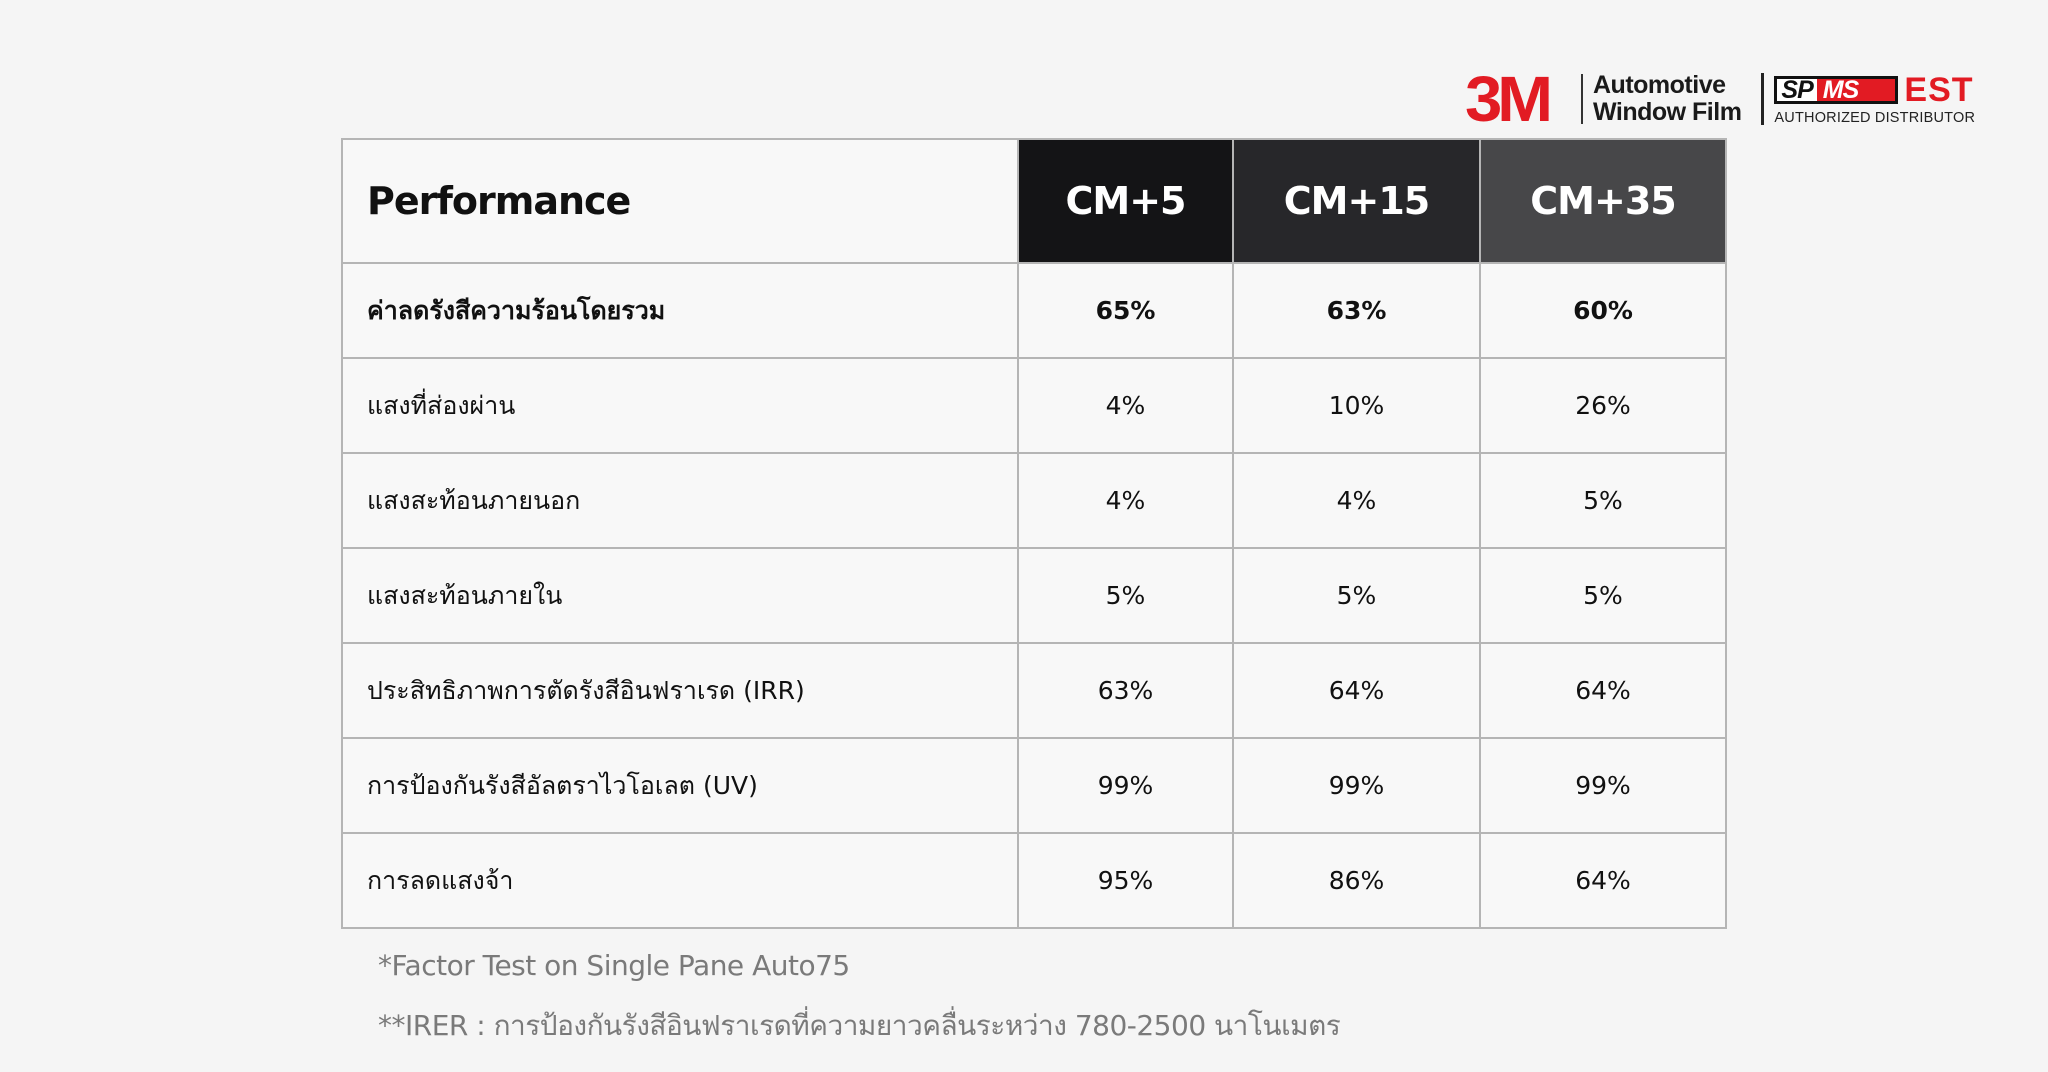 Image resolution: width=2048 pixels, height=1072 pixels. I want to click on product-line-label: Automotive Window Film, so click(1667, 98).